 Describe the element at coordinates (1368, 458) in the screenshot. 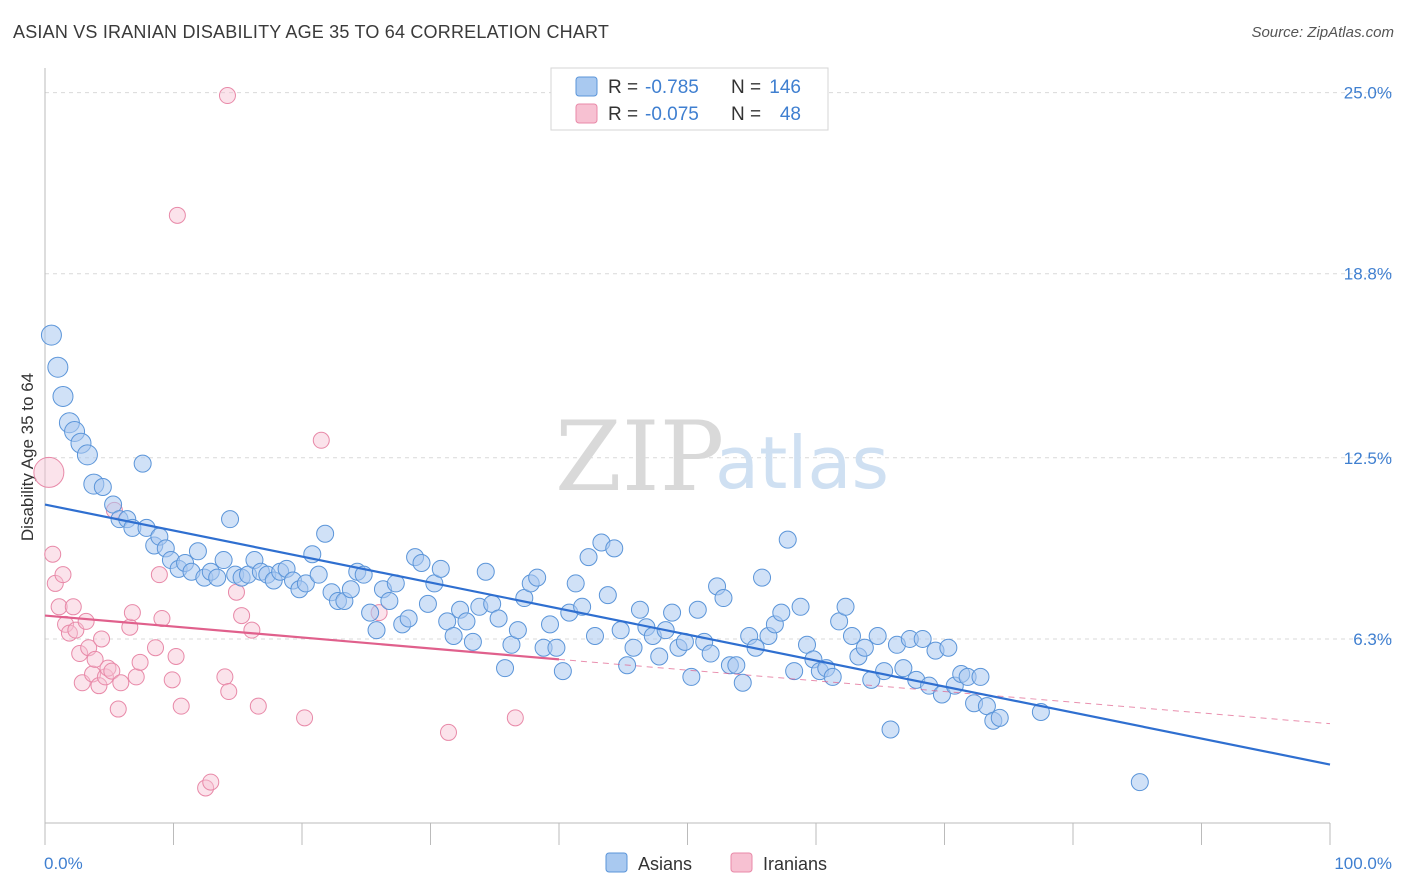

I see `y-tick-label: 12.5%` at that location.